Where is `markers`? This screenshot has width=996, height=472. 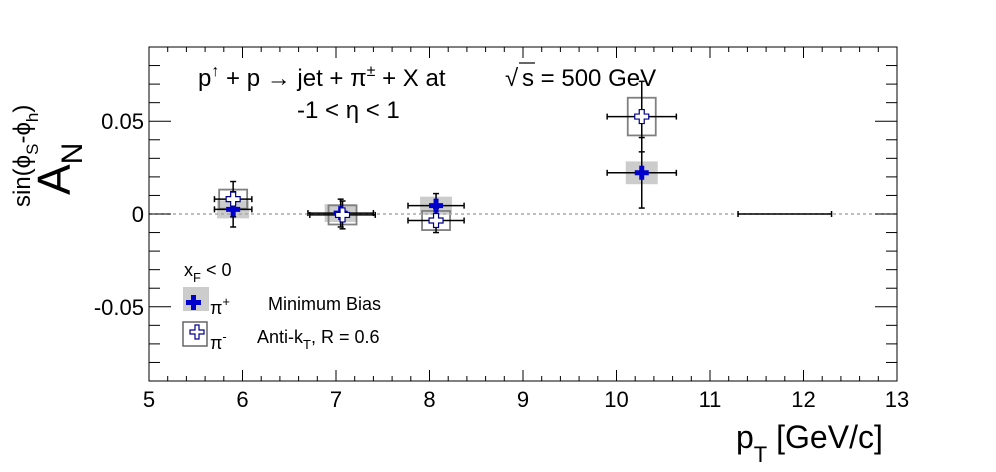
markers is located at coordinates (437, 168).